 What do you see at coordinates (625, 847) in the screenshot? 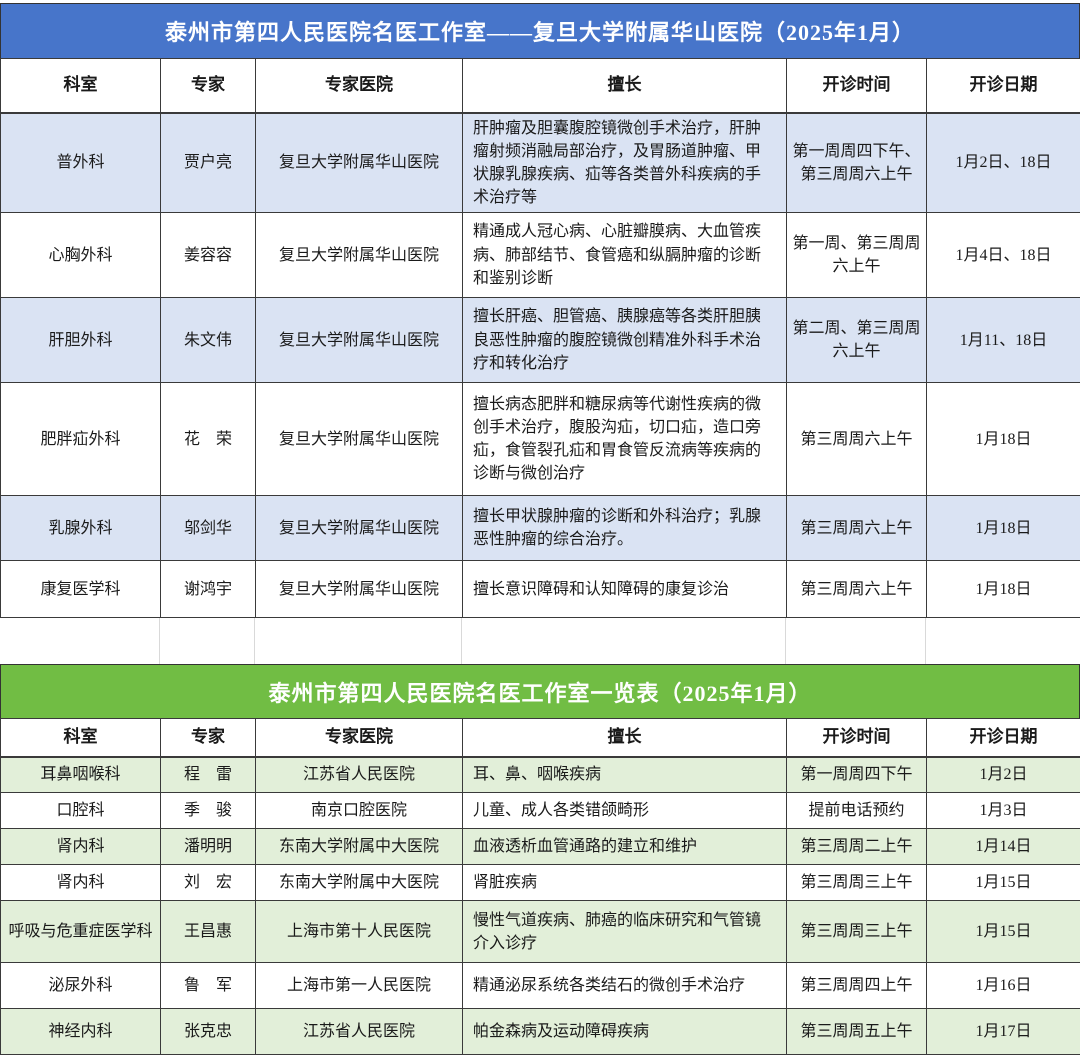
I see `specialty-cell: 血液透析血管通路的建立和维护` at bounding box center [625, 847].